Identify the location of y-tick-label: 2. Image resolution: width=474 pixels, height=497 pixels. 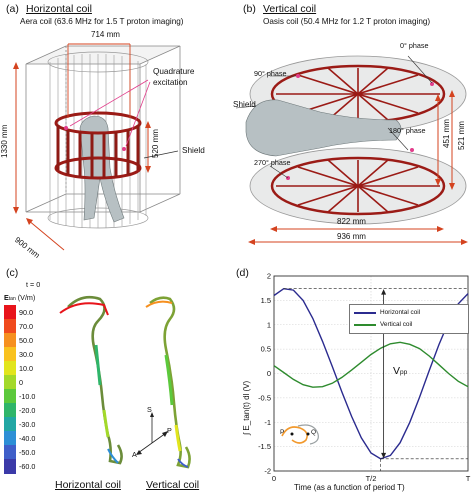
(269, 276).